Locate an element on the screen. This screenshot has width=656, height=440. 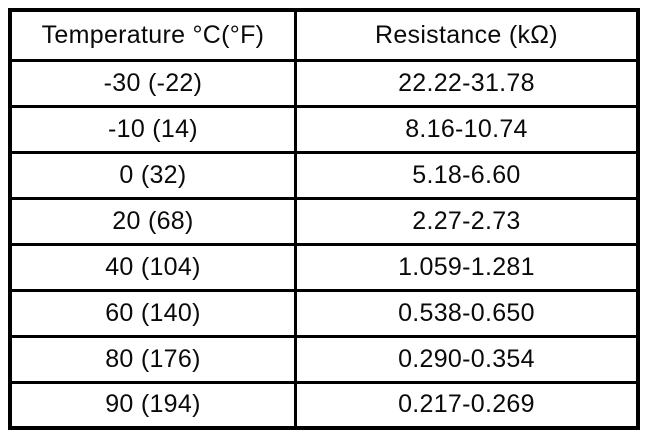
resistance-cell: 0.538-0.650 is located at coordinates (466, 313).